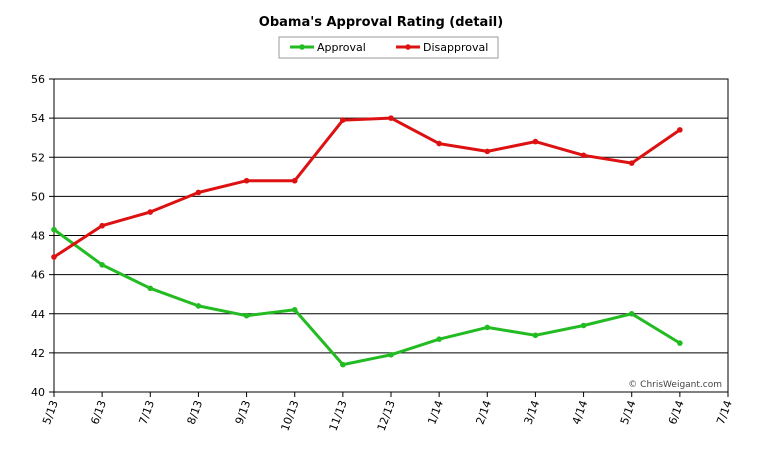 The image size is (760, 452). Describe the element at coordinates (455, 47) in the screenshot. I see `legend-label-disapproval: Disapproval` at that location.